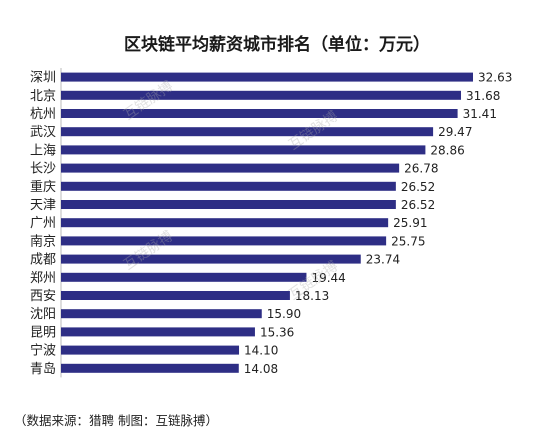  What do you see at coordinates (43, 205) in the screenshot?
I see `category-label: 天津` at bounding box center [43, 205].